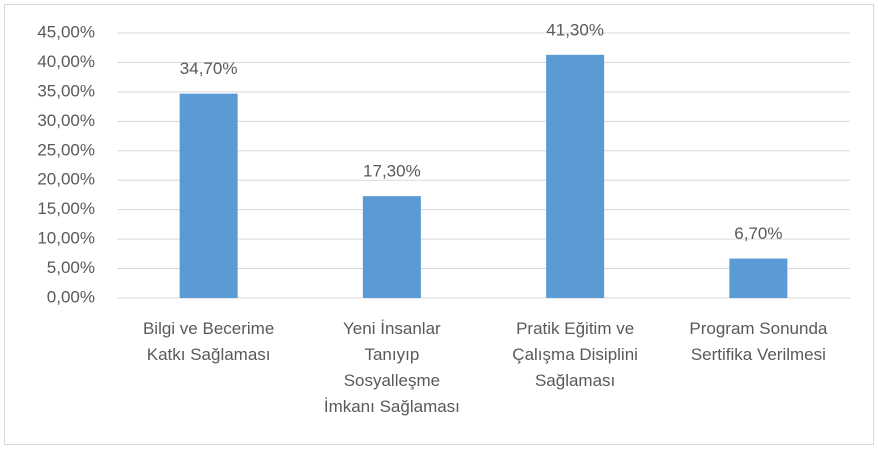 Image resolution: width=878 pixels, height=449 pixels. I want to click on y-tick-label: 15,00%, so click(66, 208).